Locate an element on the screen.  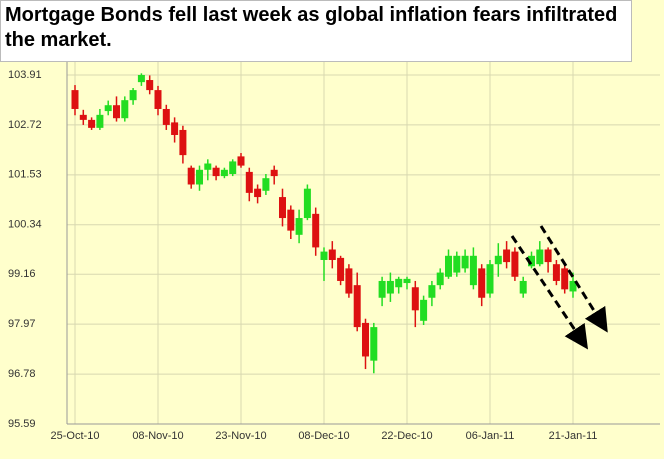
x-tick-label: 06-Jan-11 is located at coordinates (490, 436).